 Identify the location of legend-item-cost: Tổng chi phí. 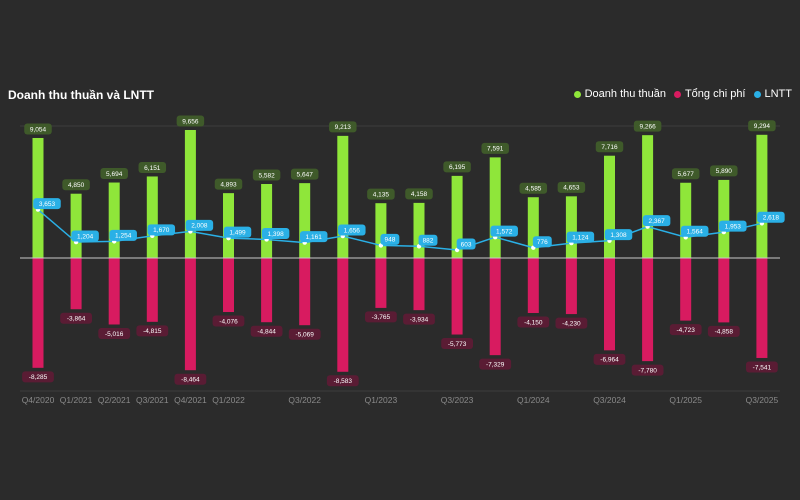
(709, 94).